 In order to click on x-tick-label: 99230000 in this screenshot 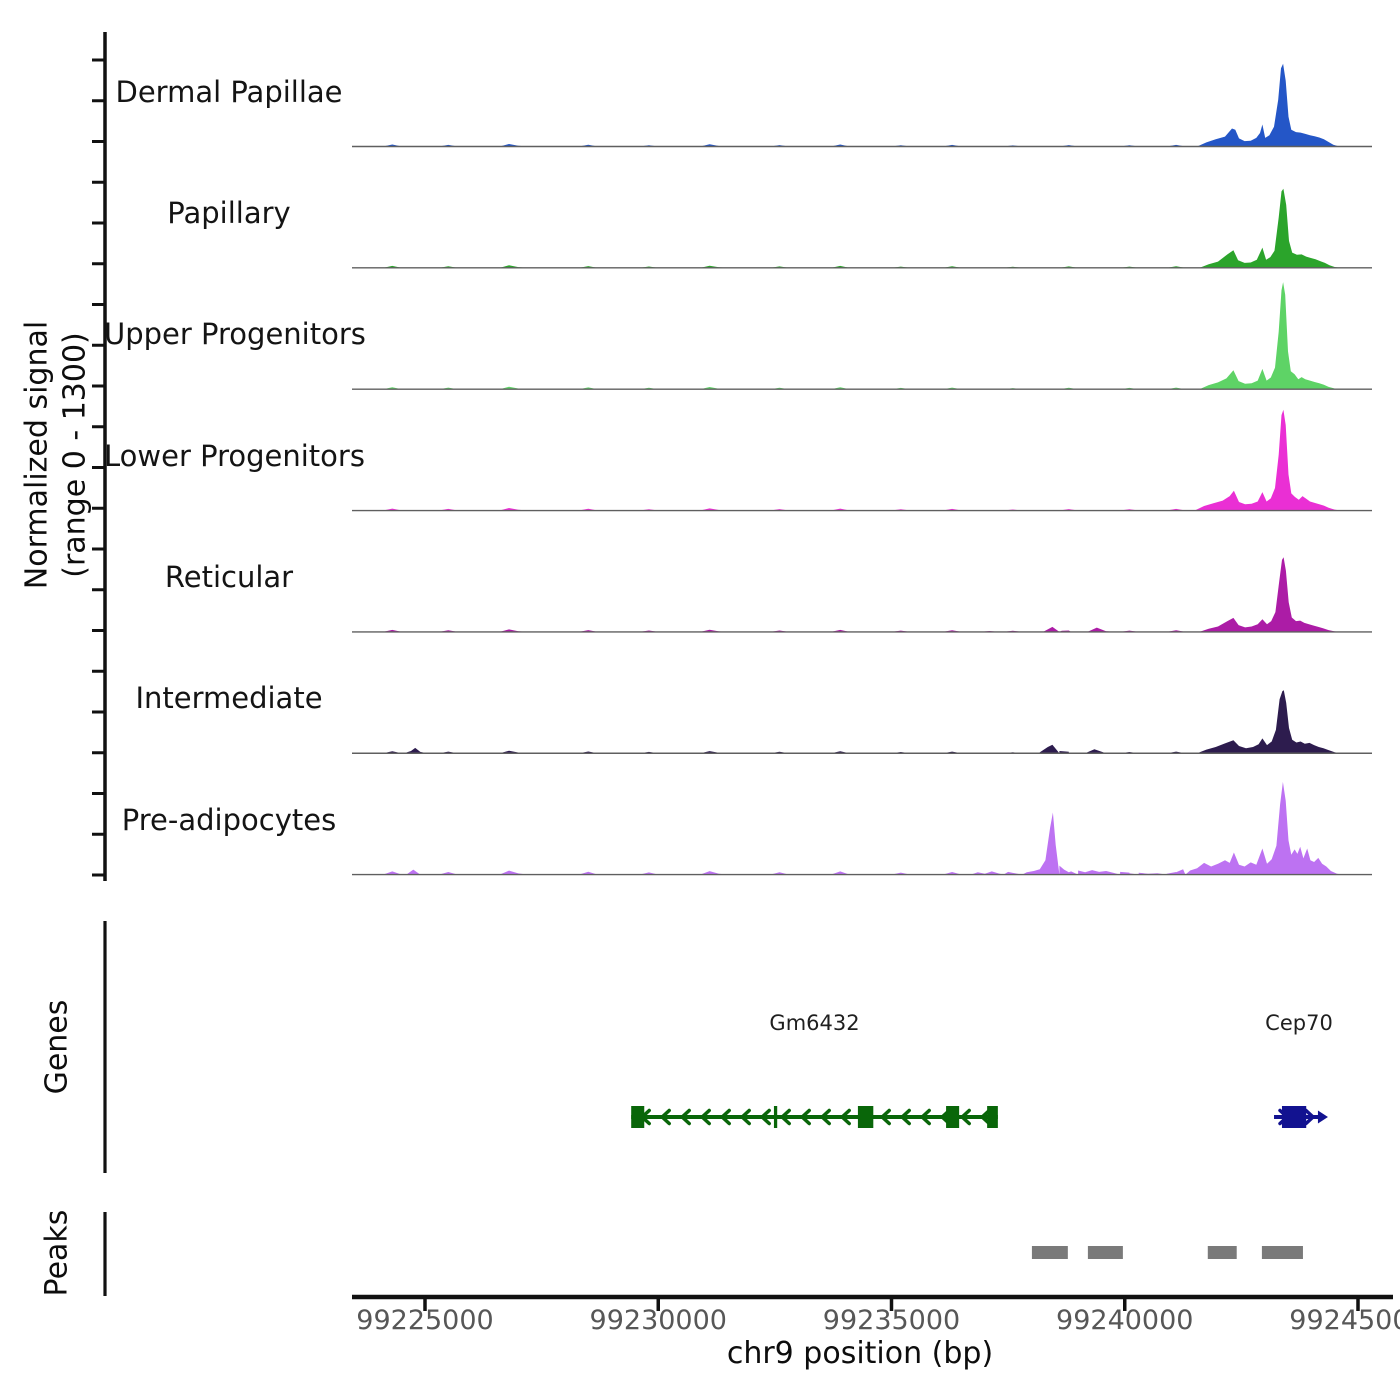, I will do `click(658, 1320)`.